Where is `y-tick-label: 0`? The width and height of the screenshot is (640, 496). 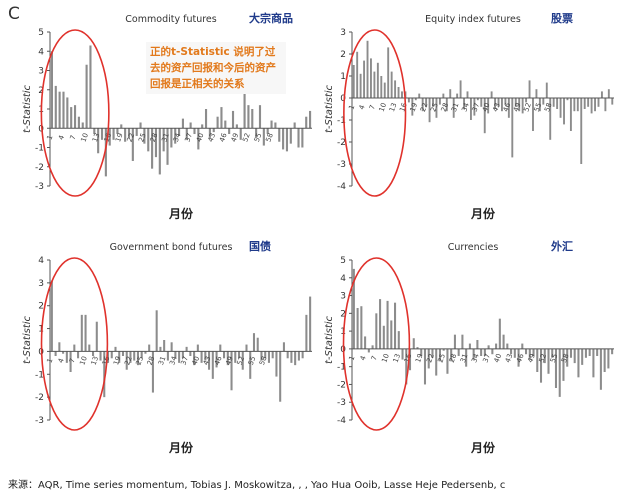 y-tick-label: 0 is located at coordinates (343, 99).